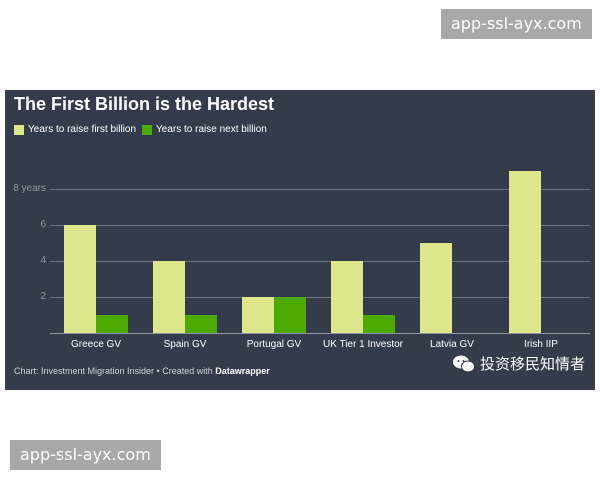 Image resolution: width=600 pixels, height=480 pixels. What do you see at coordinates (85, 455) in the screenshot?
I see `watermark-bottom: app-ssl-ayx.com` at bounding box center [85, 455].